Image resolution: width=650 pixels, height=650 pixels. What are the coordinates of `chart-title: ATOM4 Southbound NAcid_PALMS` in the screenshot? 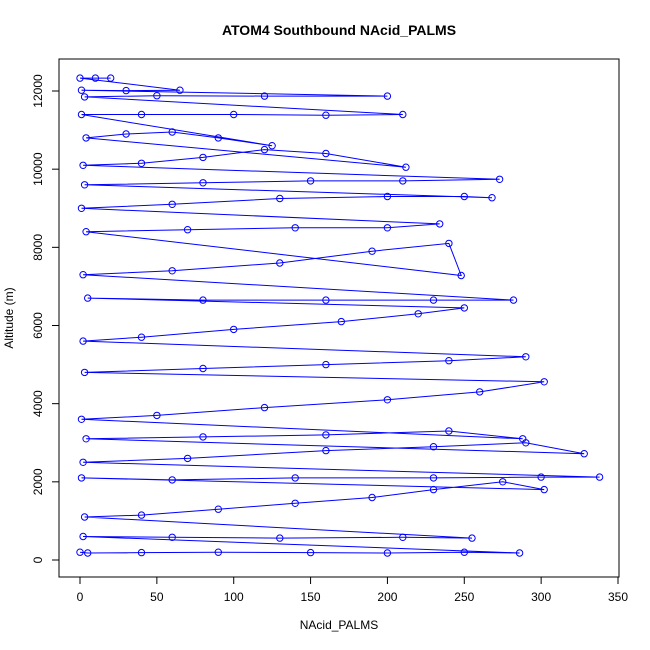 It's located at (339, 30).